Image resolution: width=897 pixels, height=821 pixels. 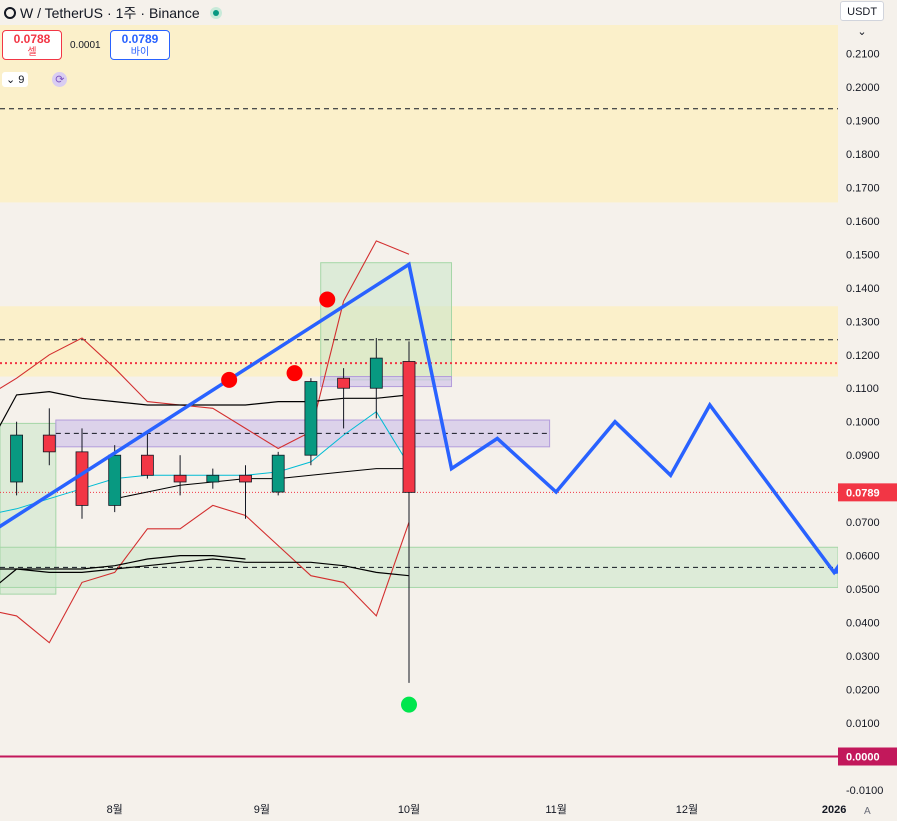 What do you see at coordinates (863, 121) in the screenshot?
I see `price-tick-label: 0.1900` at bounding box center [863, 121].